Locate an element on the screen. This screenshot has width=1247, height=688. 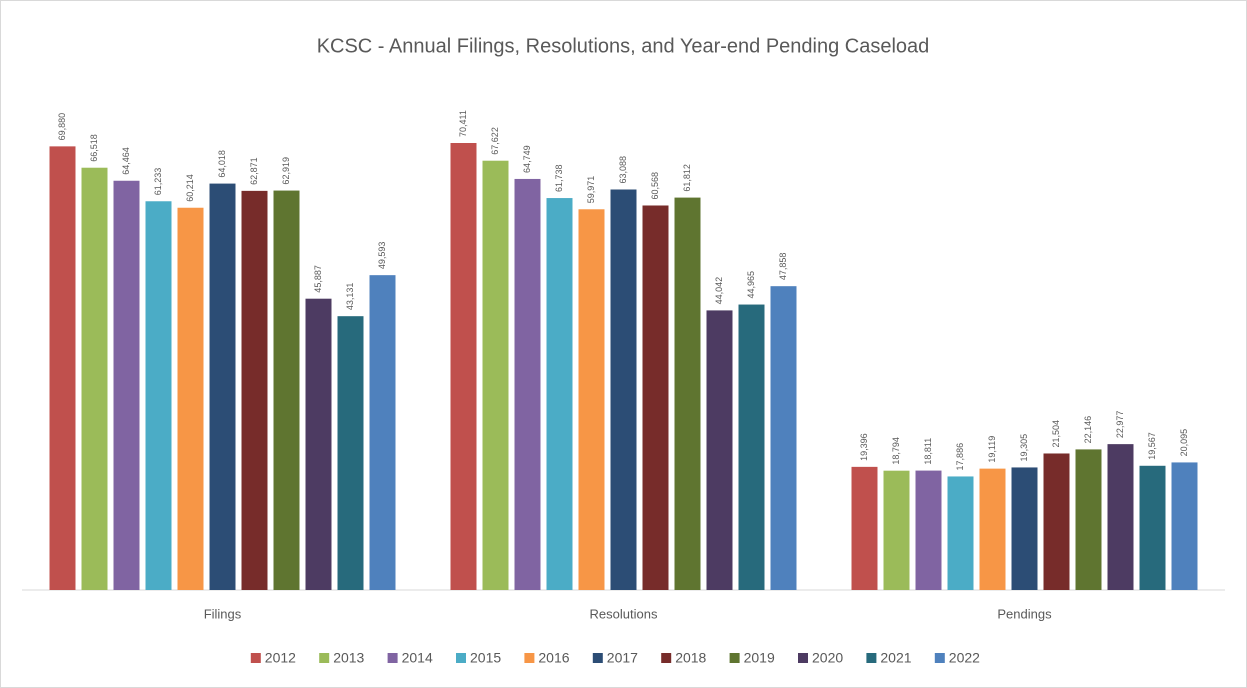
data-label: 44,042 is located at coordinates (719, 291).